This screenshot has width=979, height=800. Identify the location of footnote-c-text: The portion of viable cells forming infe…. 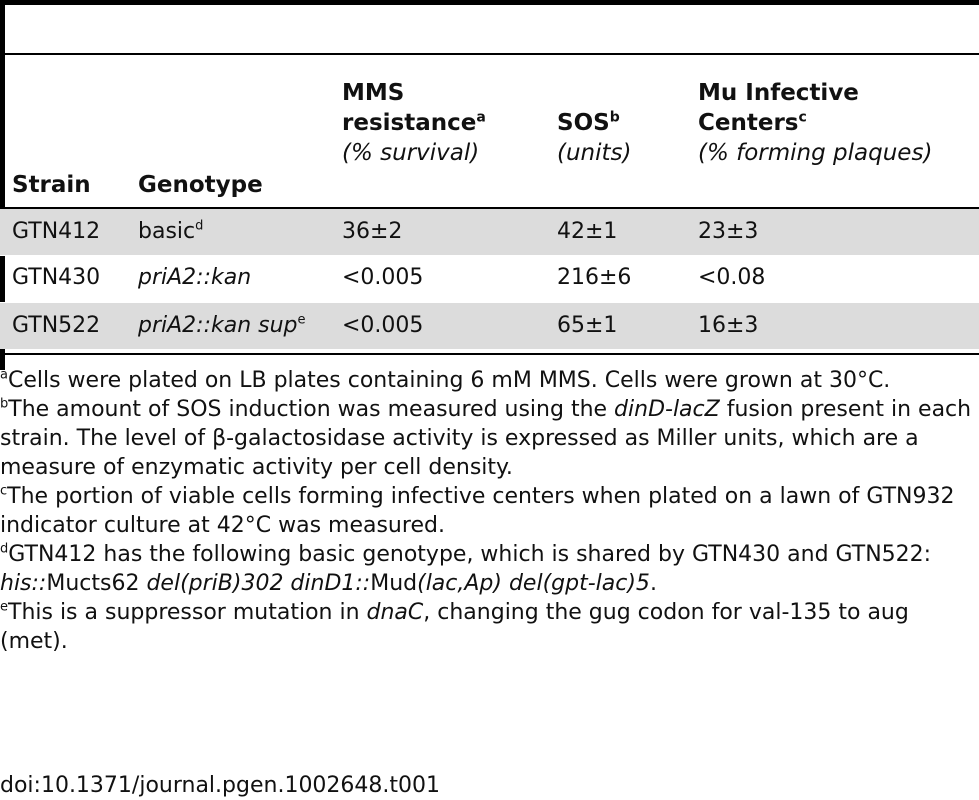
(477, 511).